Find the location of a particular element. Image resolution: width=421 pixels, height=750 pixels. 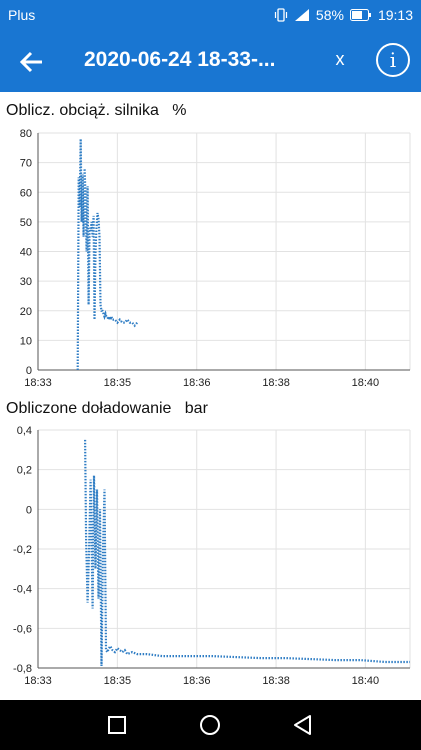

navigation-bar is located at coordinates (210, 725).